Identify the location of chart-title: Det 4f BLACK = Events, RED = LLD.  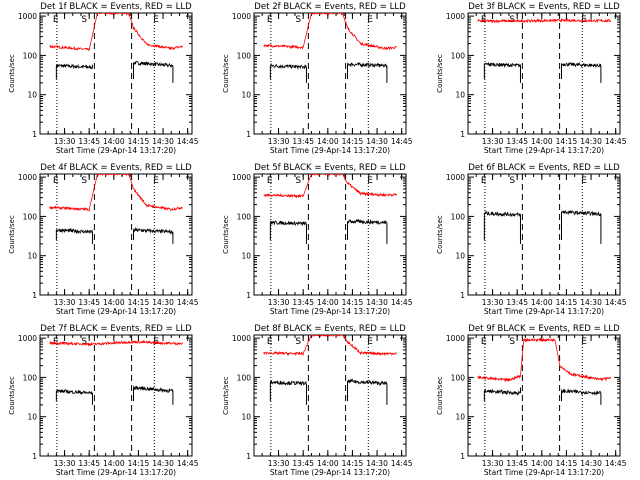
(116, 168).